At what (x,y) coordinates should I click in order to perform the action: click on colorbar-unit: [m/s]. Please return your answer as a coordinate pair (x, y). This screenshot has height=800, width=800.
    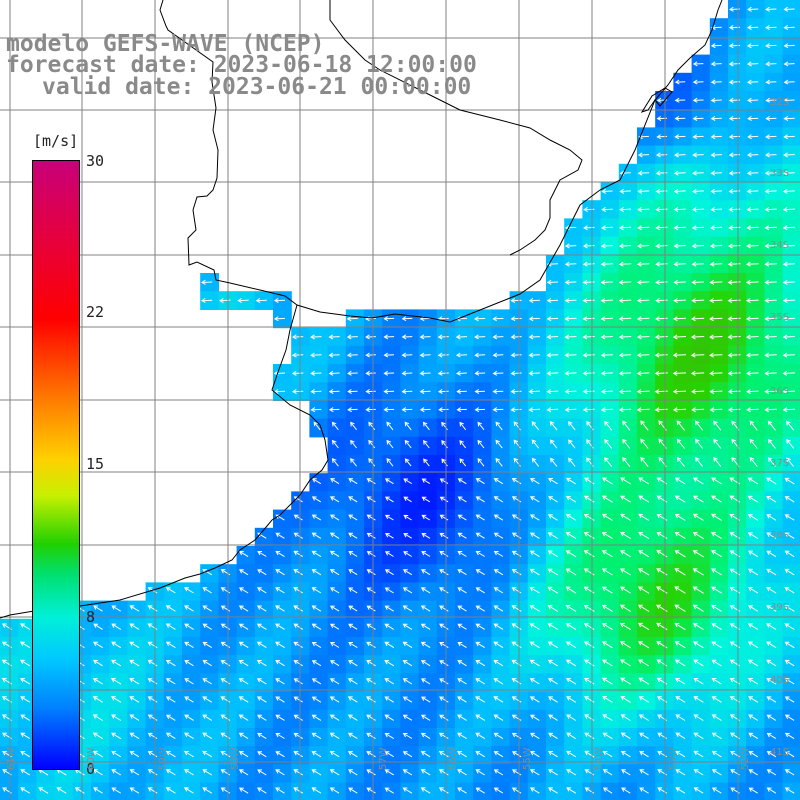
    Looking at the image, I should click on (56, 141).